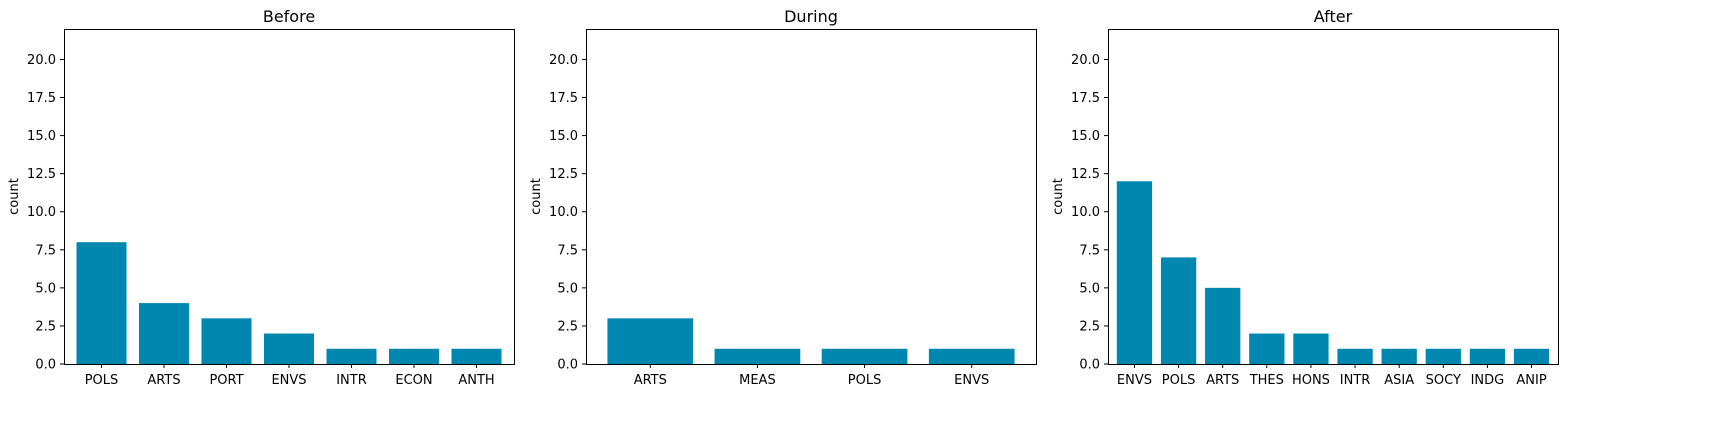 The image size is (1728, 435). I want to click on bar-socy, so click(1443, 356).